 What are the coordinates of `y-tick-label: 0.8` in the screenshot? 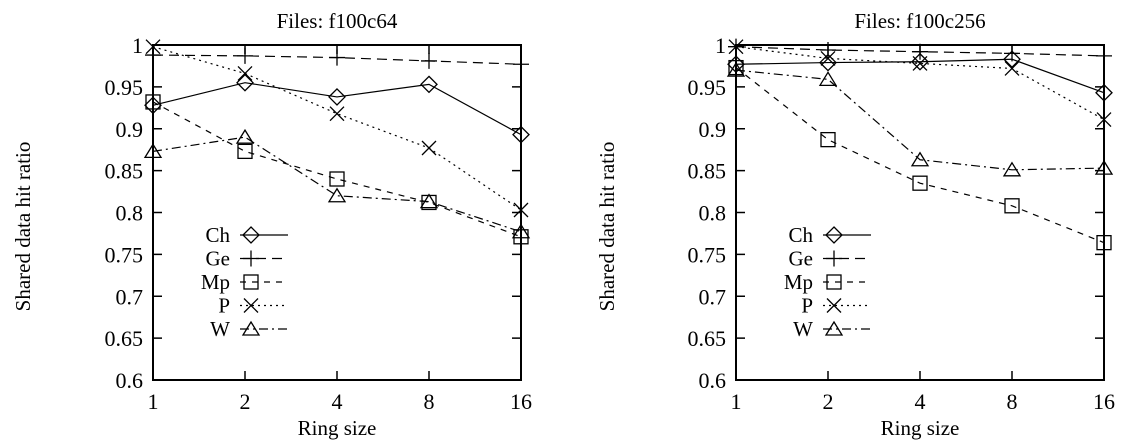 It's located at (713, 213).